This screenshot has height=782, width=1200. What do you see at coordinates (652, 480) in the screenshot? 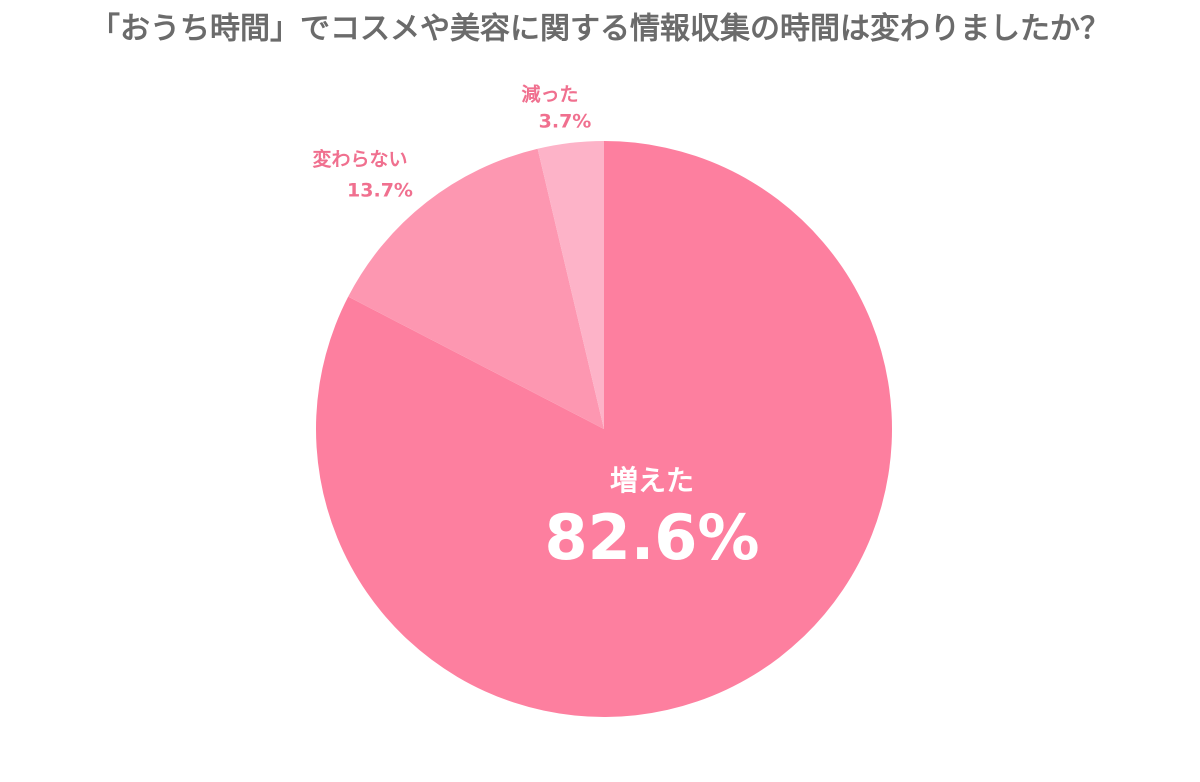
I see `slice-label: 増えた` at bounding box center [652, 480].